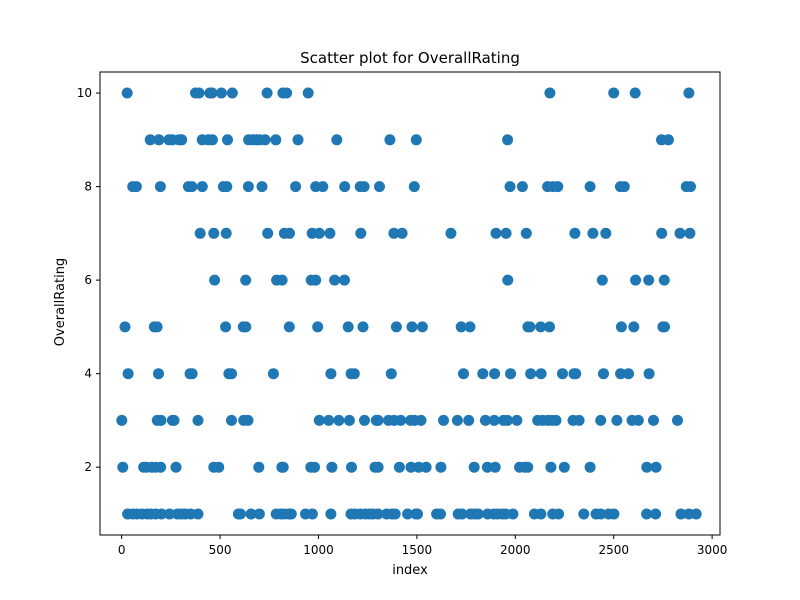 The width and height of the screenshot is (800, 600). What do you see at coordinates (88, 280) in the screenshot?
I see `y-tick-label: 6` at bounding box center [88, 280].